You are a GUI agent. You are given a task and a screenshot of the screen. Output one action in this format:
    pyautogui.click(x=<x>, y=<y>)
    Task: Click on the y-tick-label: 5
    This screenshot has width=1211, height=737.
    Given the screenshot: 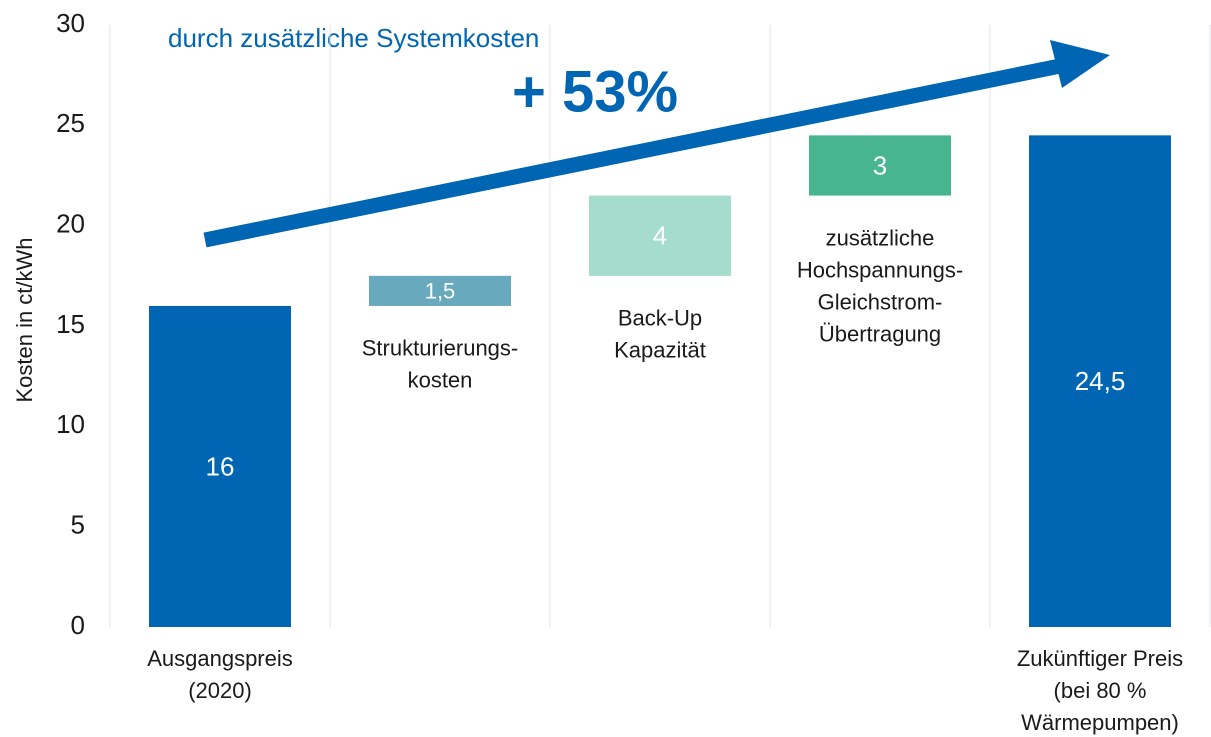 What is the action you would take?
    pyautogui.click(x=78, y=525)
    